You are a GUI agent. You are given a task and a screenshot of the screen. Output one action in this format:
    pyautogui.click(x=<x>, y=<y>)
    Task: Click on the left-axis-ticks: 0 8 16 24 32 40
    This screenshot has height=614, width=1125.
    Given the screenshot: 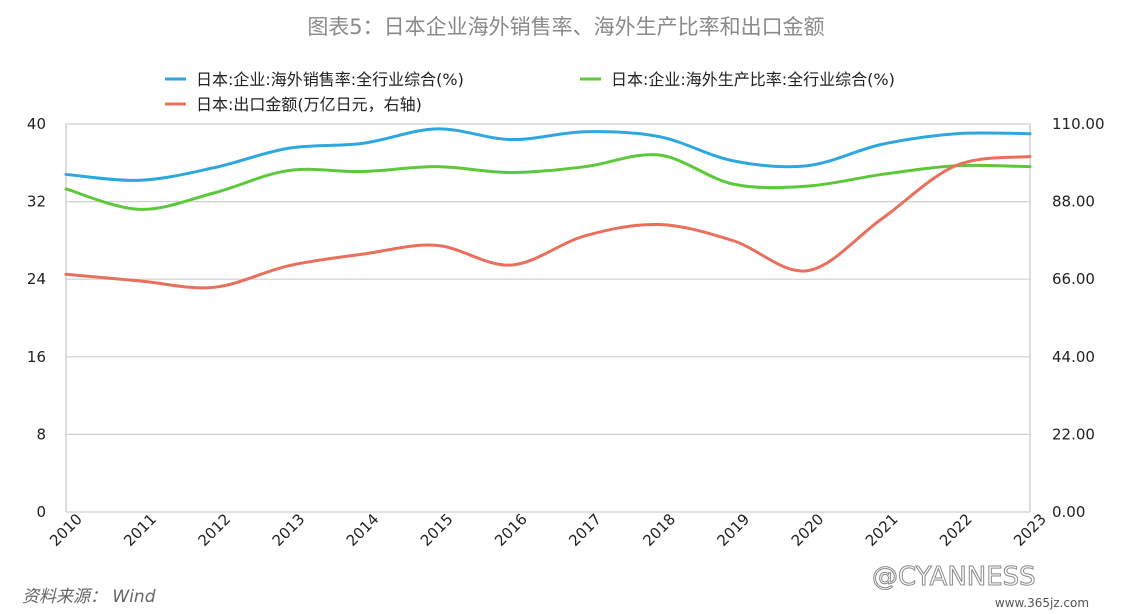 What is the action you would take?
    pyautogui.click(x=36, y=318)
    